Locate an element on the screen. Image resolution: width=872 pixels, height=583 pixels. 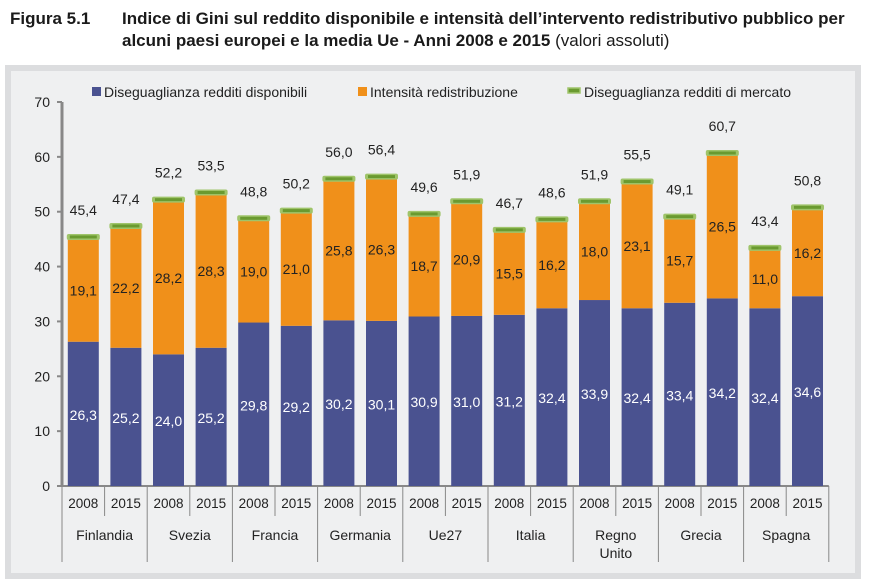
data-label-disp: 26,3 is located at coordinates (83, 415).